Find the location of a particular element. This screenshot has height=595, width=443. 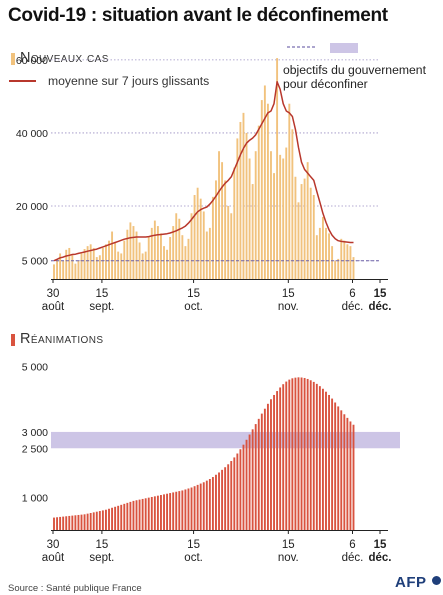

target-annotation-line1: objectifs du gouvernement is located at coordinates (354, 70).